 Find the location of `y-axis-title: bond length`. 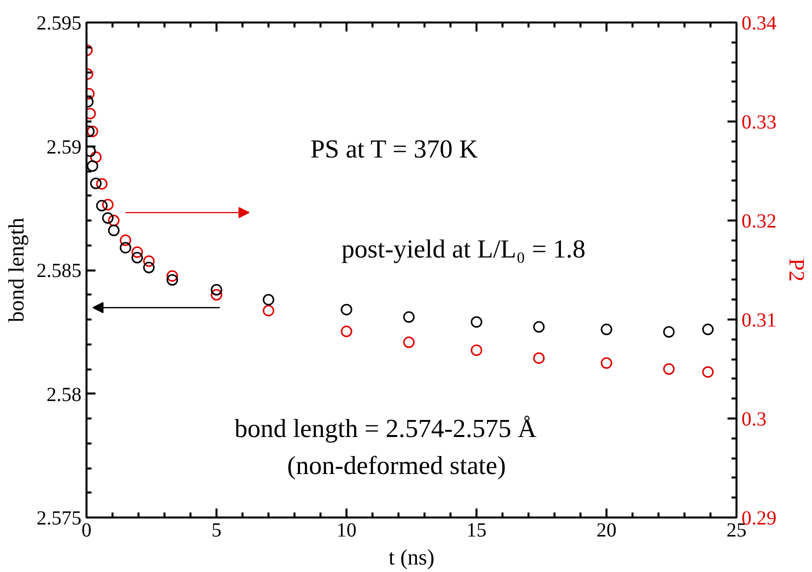

y-axis-title: bond length is located at coordinates (16, 270).